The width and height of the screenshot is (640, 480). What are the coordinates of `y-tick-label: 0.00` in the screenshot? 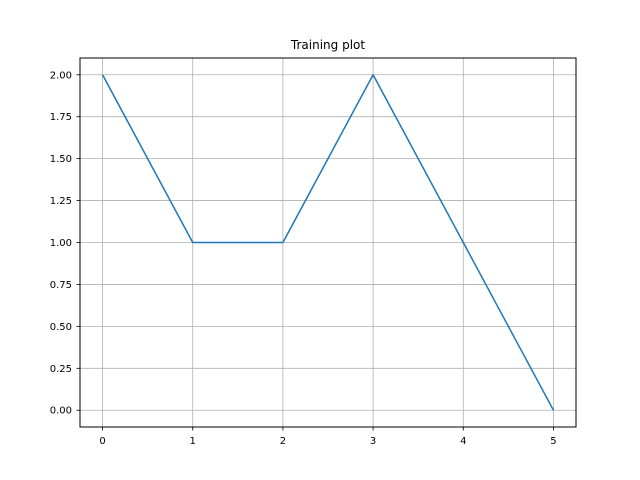 It's located at (61, 411).